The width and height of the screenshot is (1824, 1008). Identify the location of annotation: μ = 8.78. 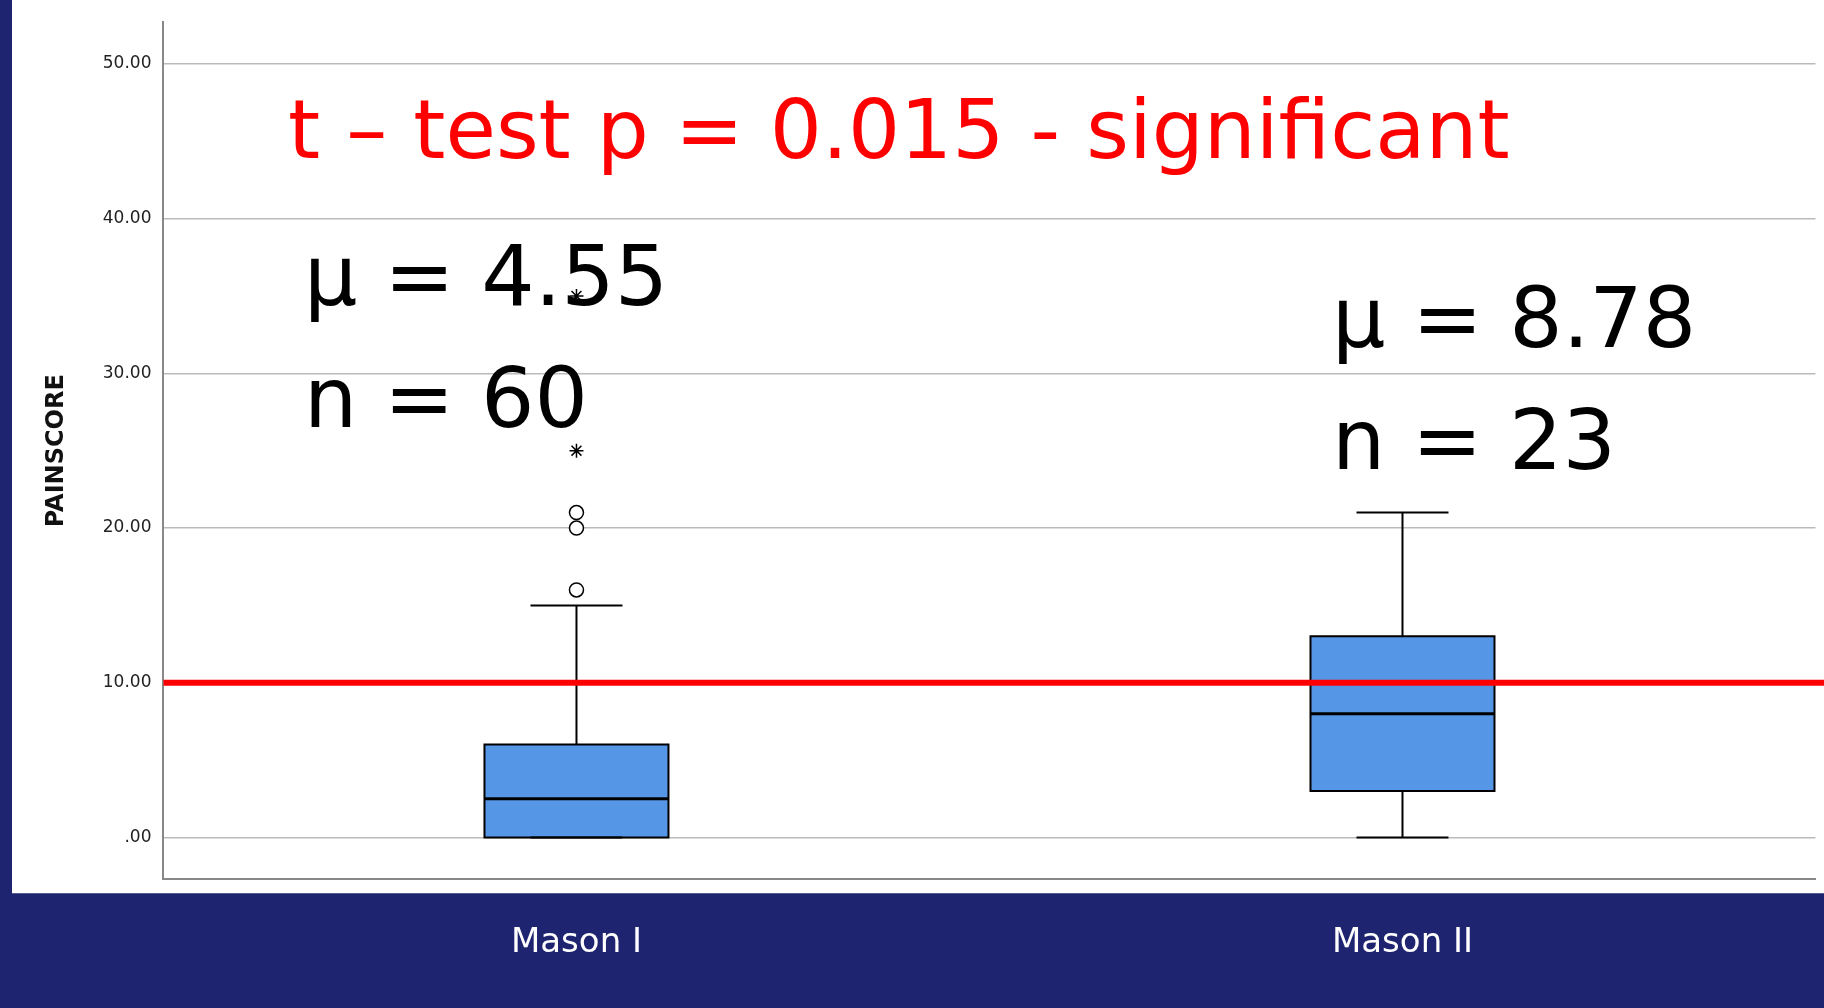
(1514, 317).